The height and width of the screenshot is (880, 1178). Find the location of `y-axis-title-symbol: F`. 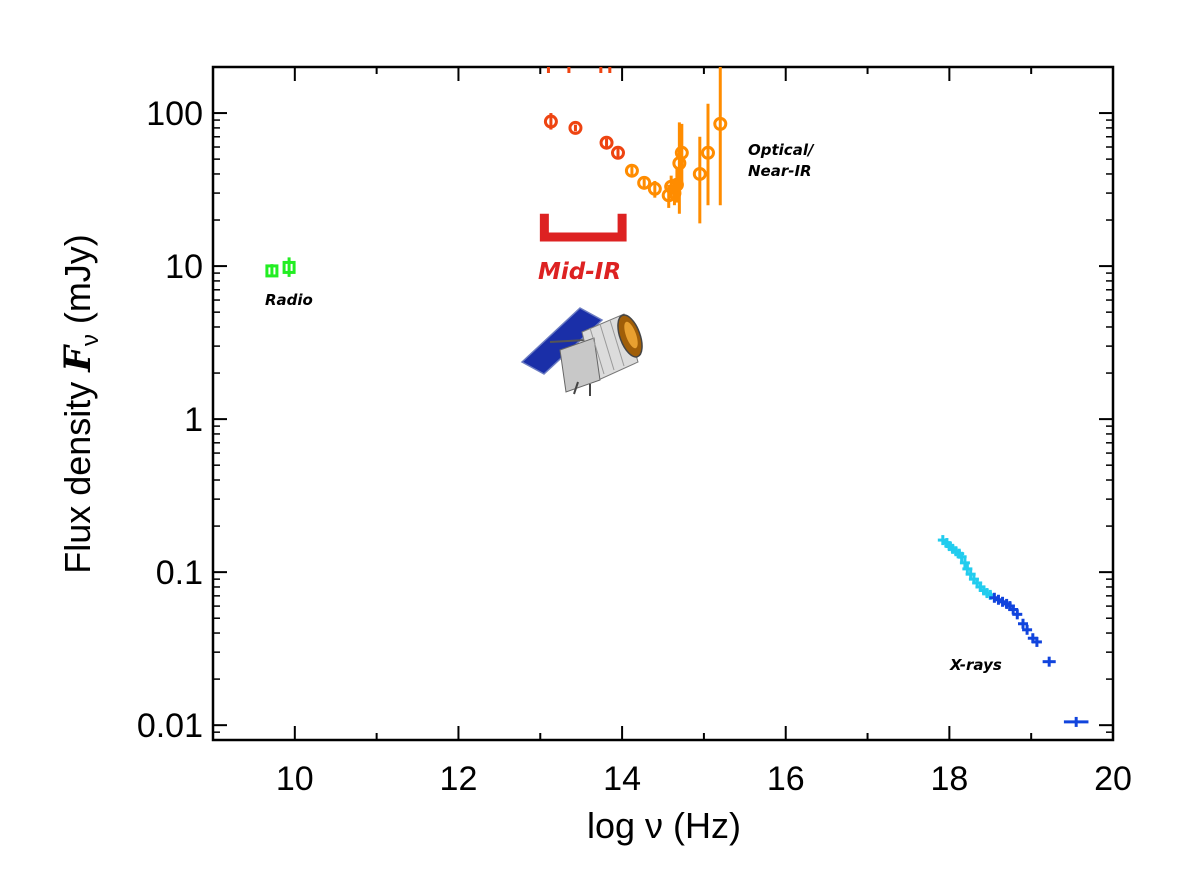

y-axis-title-symbol: F is located at coordinates (78, 358).